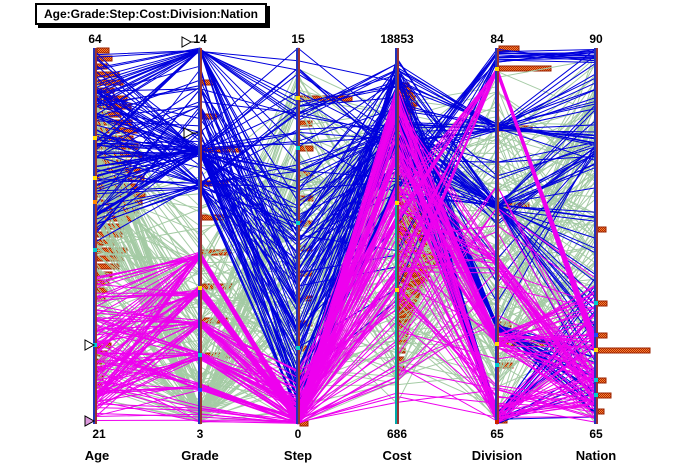 The height and width of the screenshot is (472, 696). I want to click on axis-grade, so click(200, 236).